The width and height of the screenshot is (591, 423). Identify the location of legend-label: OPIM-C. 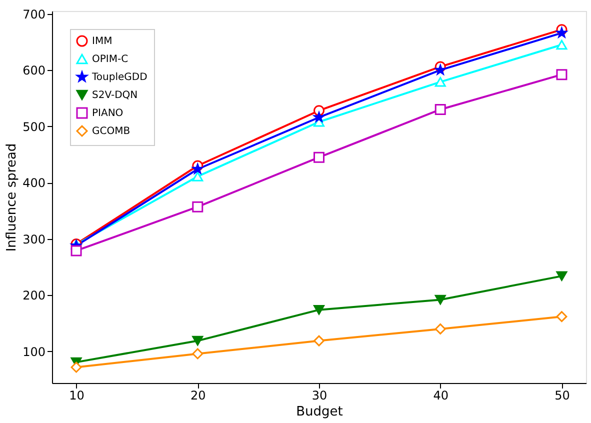
(110, 59).